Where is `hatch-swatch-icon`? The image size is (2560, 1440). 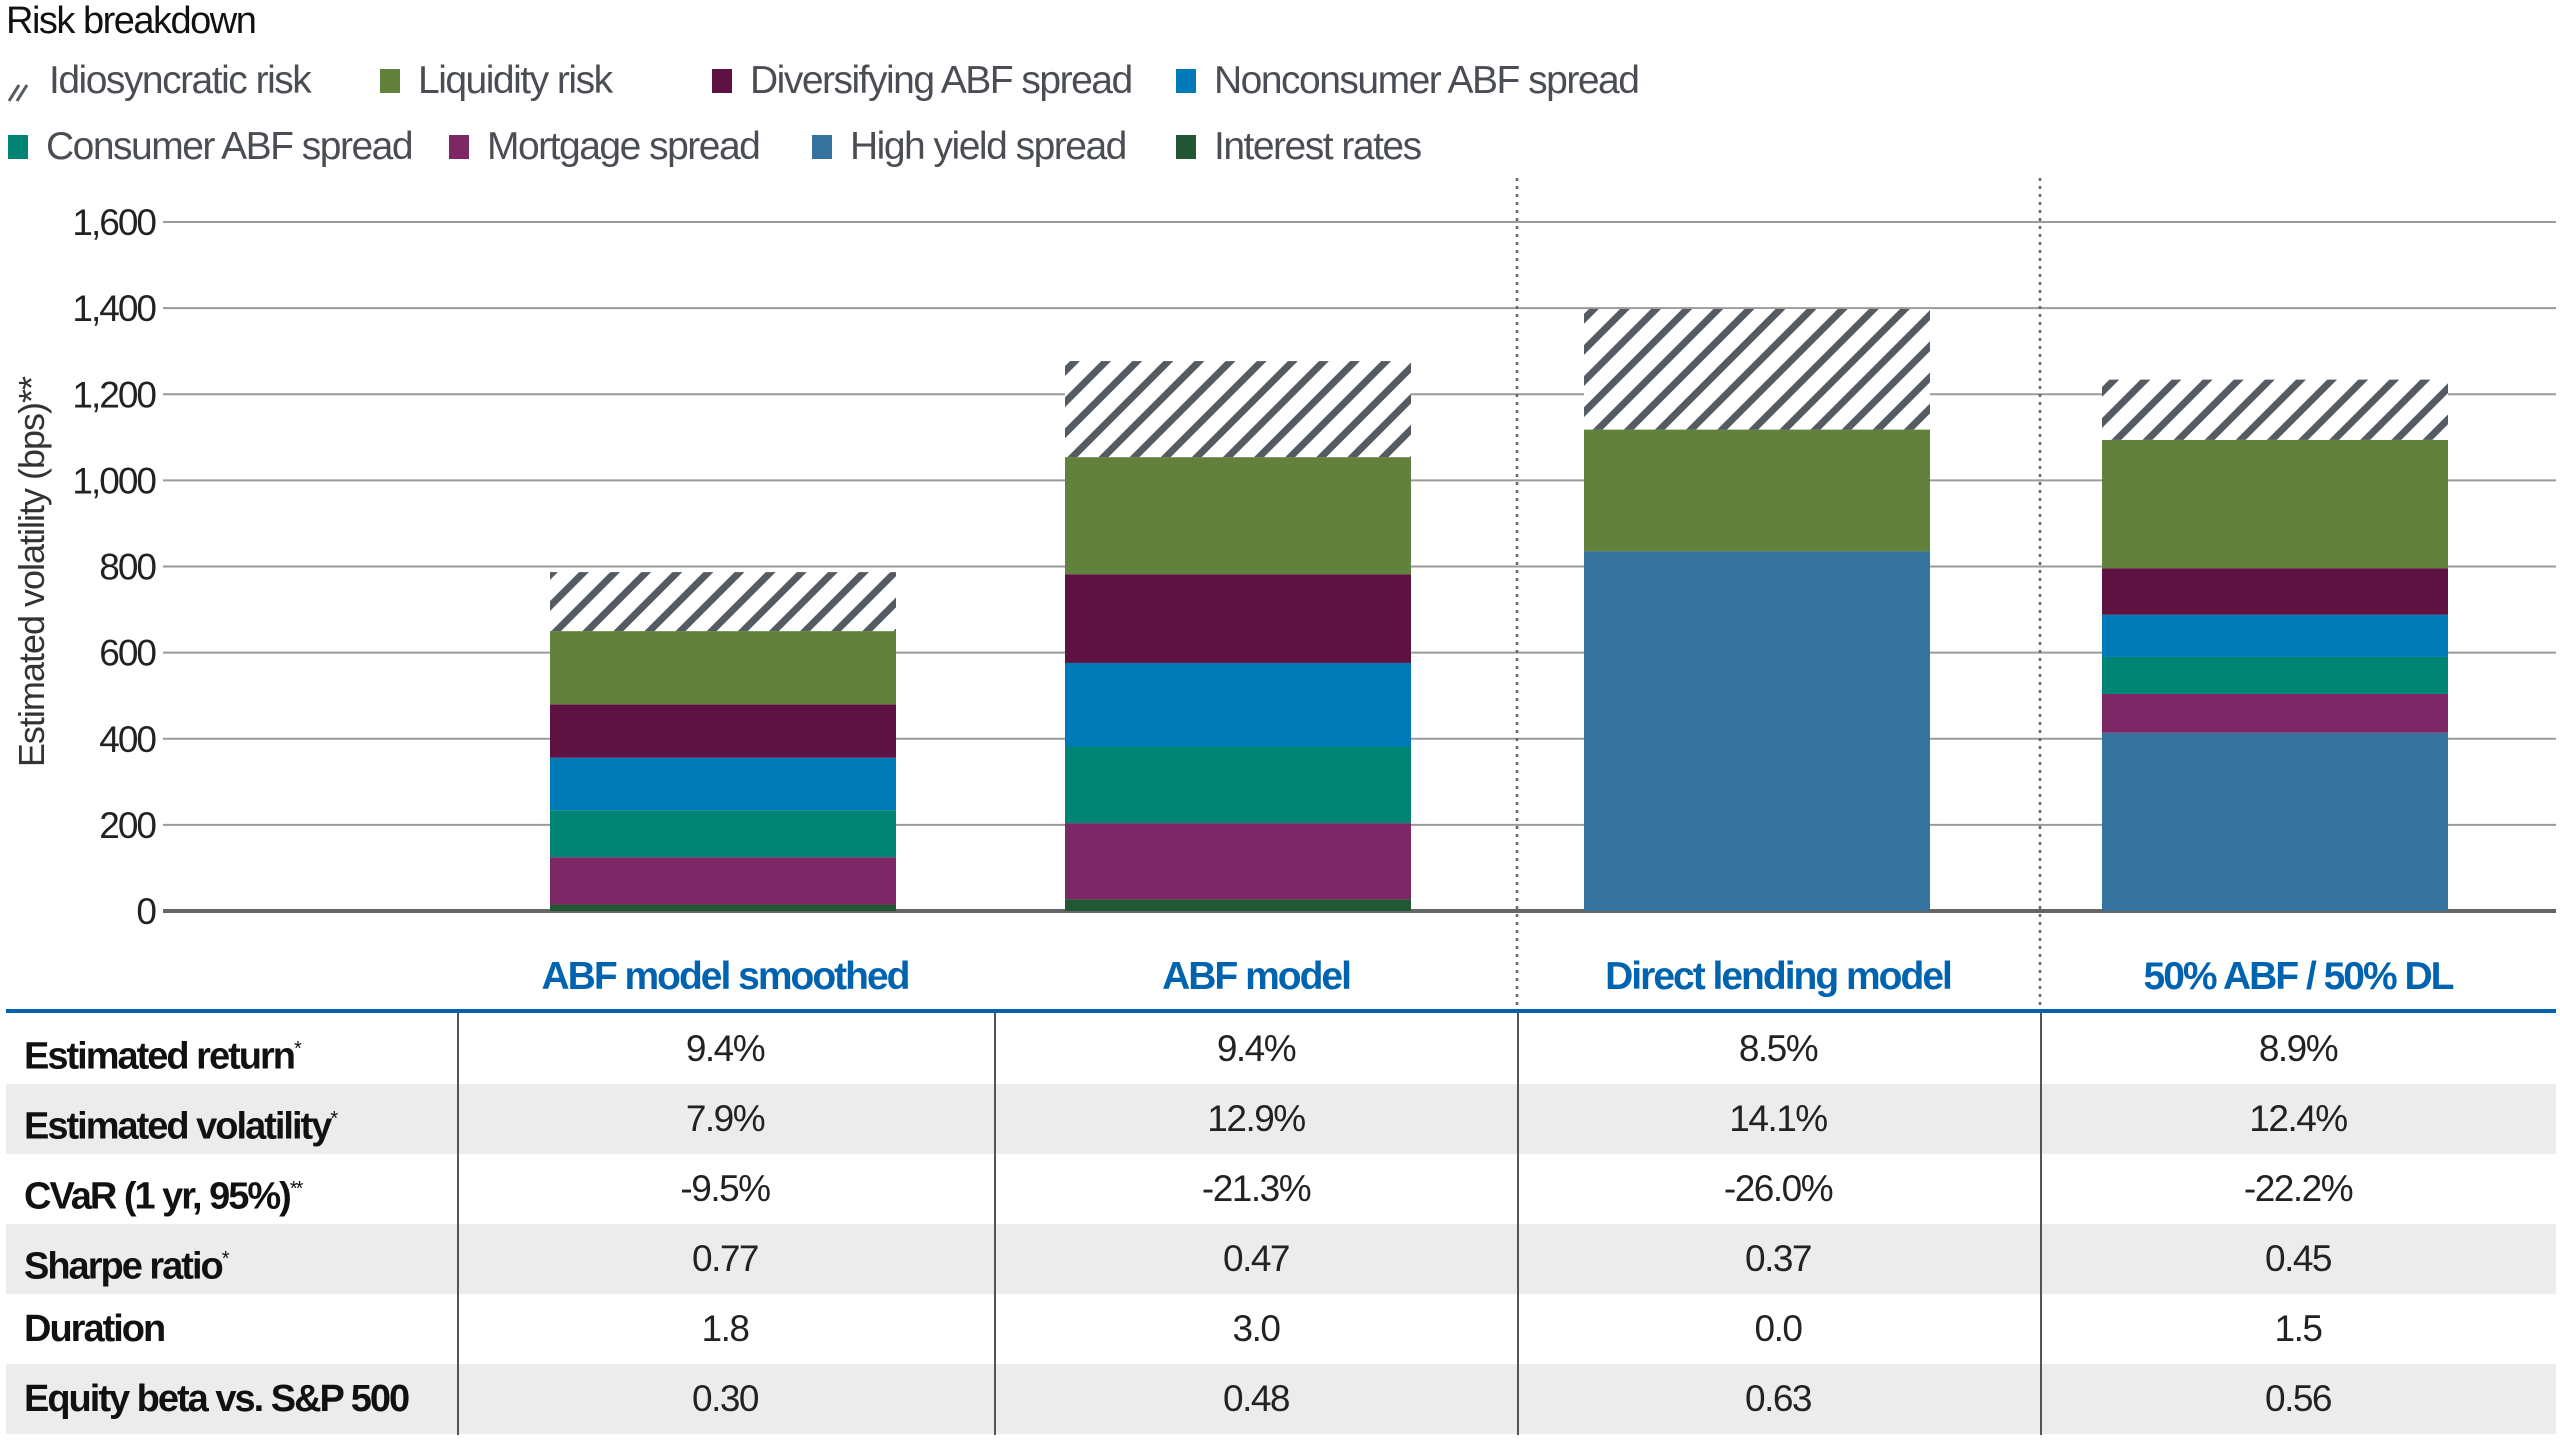 hatch-swatch-icon is located at coordinates (19, 85).